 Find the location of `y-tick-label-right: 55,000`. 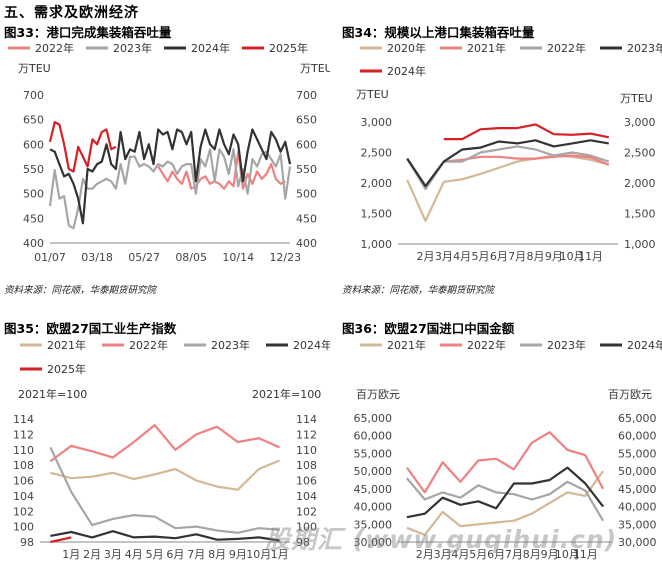

y-tick-label-right: 55,000 is located at coordinates (637, 453).